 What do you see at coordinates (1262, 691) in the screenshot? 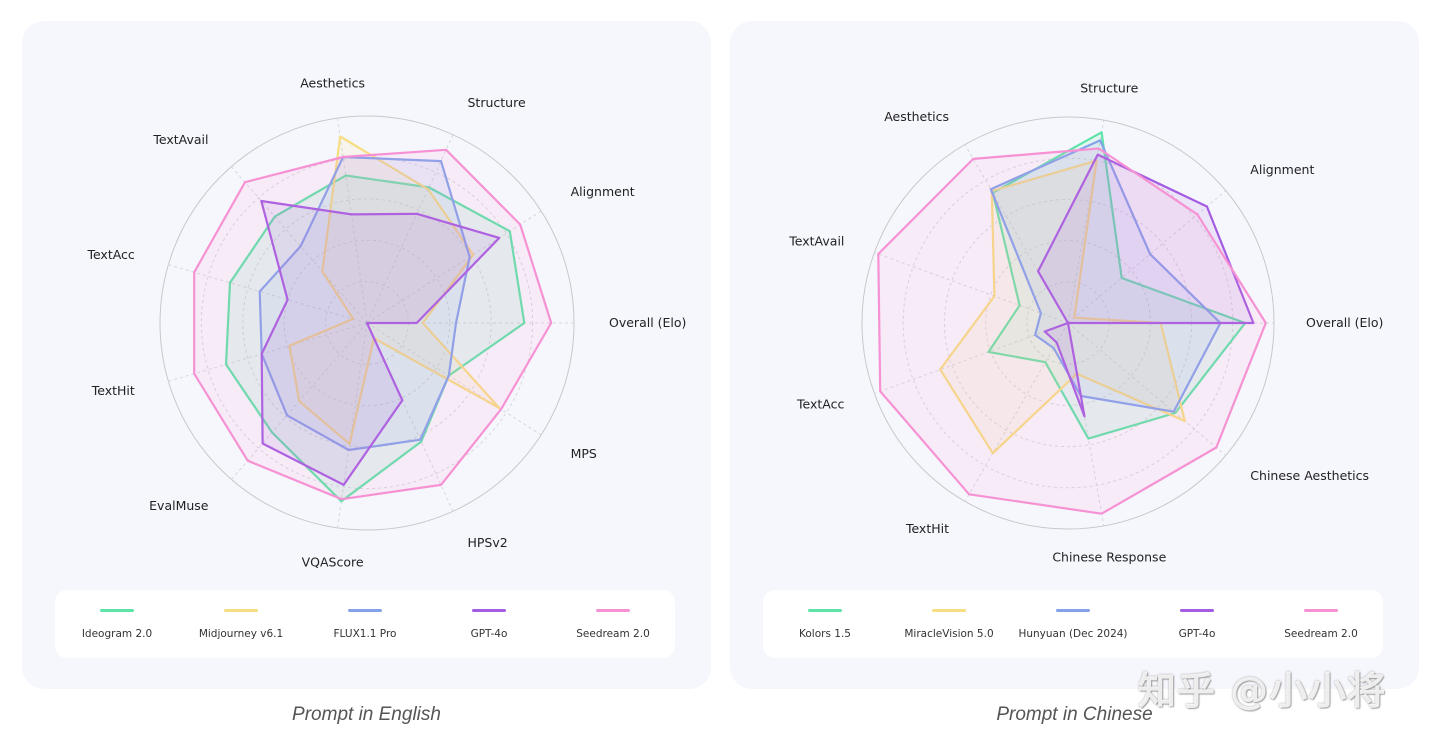
I see `watermark: 知乎 @小小将` at bounding box center [1262, 691].